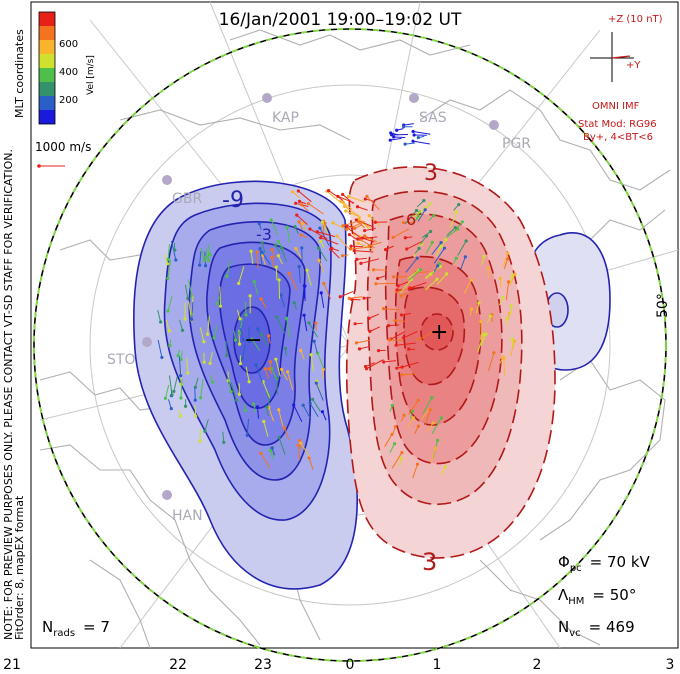 This screenshot has width=680, height=674. What do you see at coordinates (121, 360) in the screenshot?
I see `station-label: STO` at bounding box center [121, 360].